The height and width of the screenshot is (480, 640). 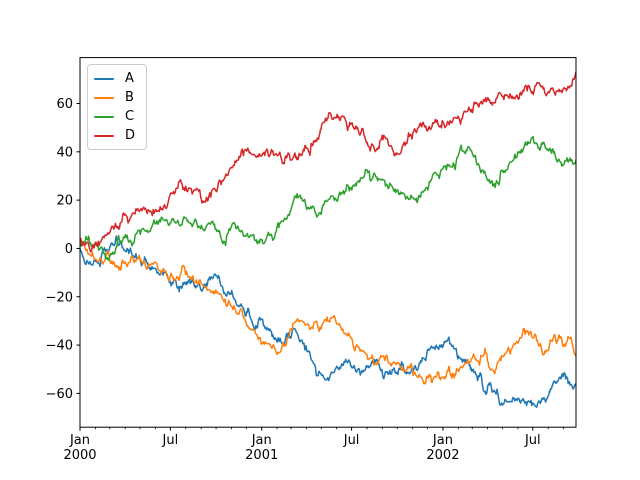 I want to click on legend-label: A, so click(x=129, y=78).